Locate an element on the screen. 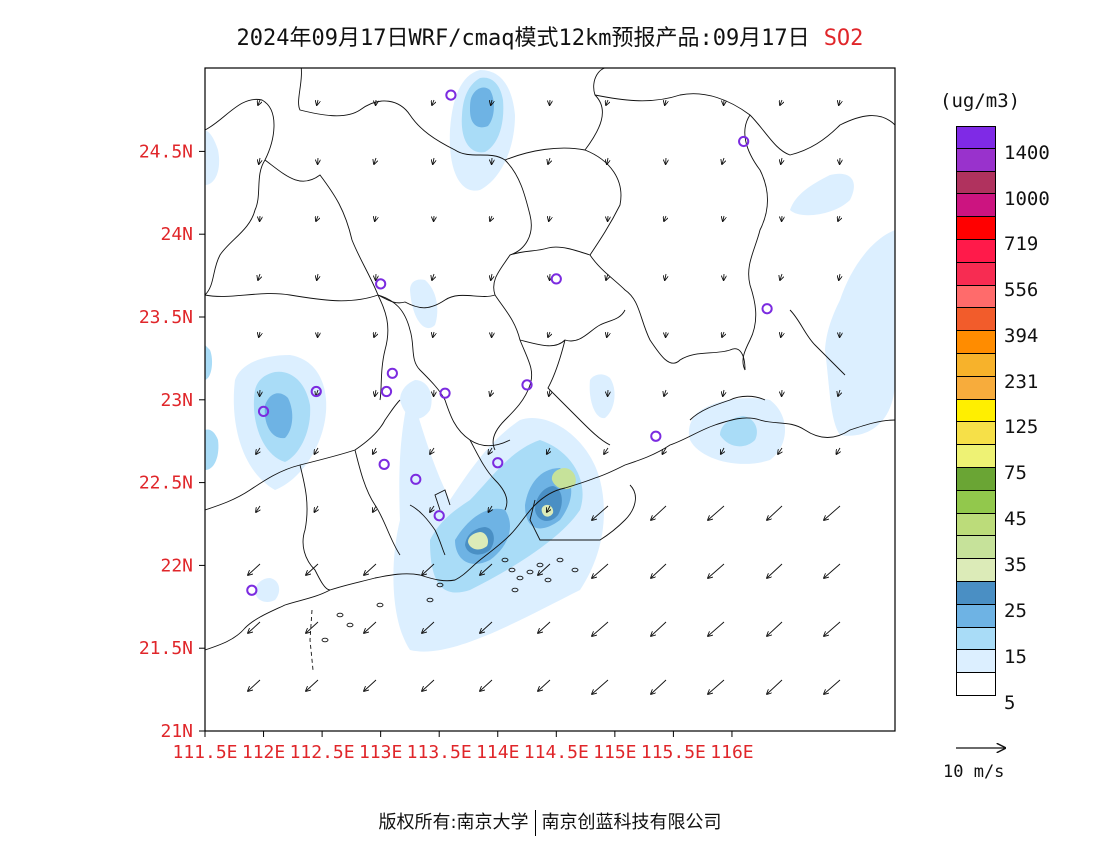  colorbar is located at coordinates (976, 411).